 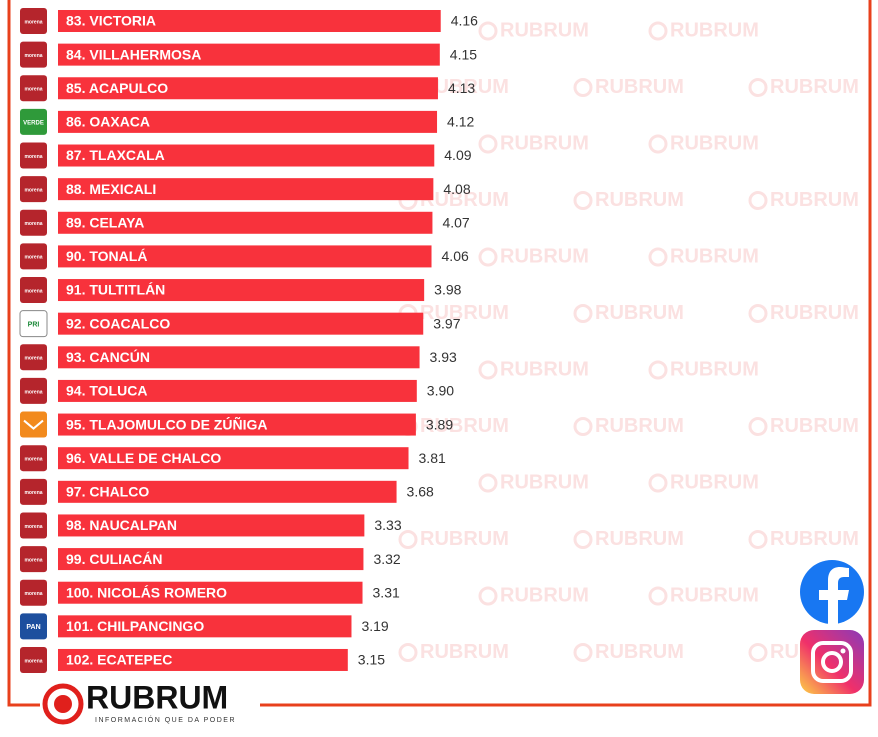 What do you see at coordinates (464, 21) in the screenshot?
I see `value-label: 4.16` at bounding box center [464, 21].